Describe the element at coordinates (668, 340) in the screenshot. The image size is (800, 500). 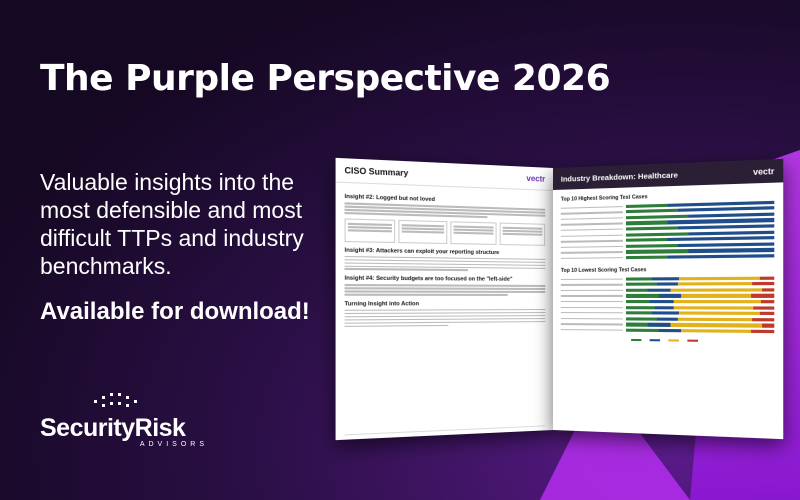
I see `chart-legend` at that location.